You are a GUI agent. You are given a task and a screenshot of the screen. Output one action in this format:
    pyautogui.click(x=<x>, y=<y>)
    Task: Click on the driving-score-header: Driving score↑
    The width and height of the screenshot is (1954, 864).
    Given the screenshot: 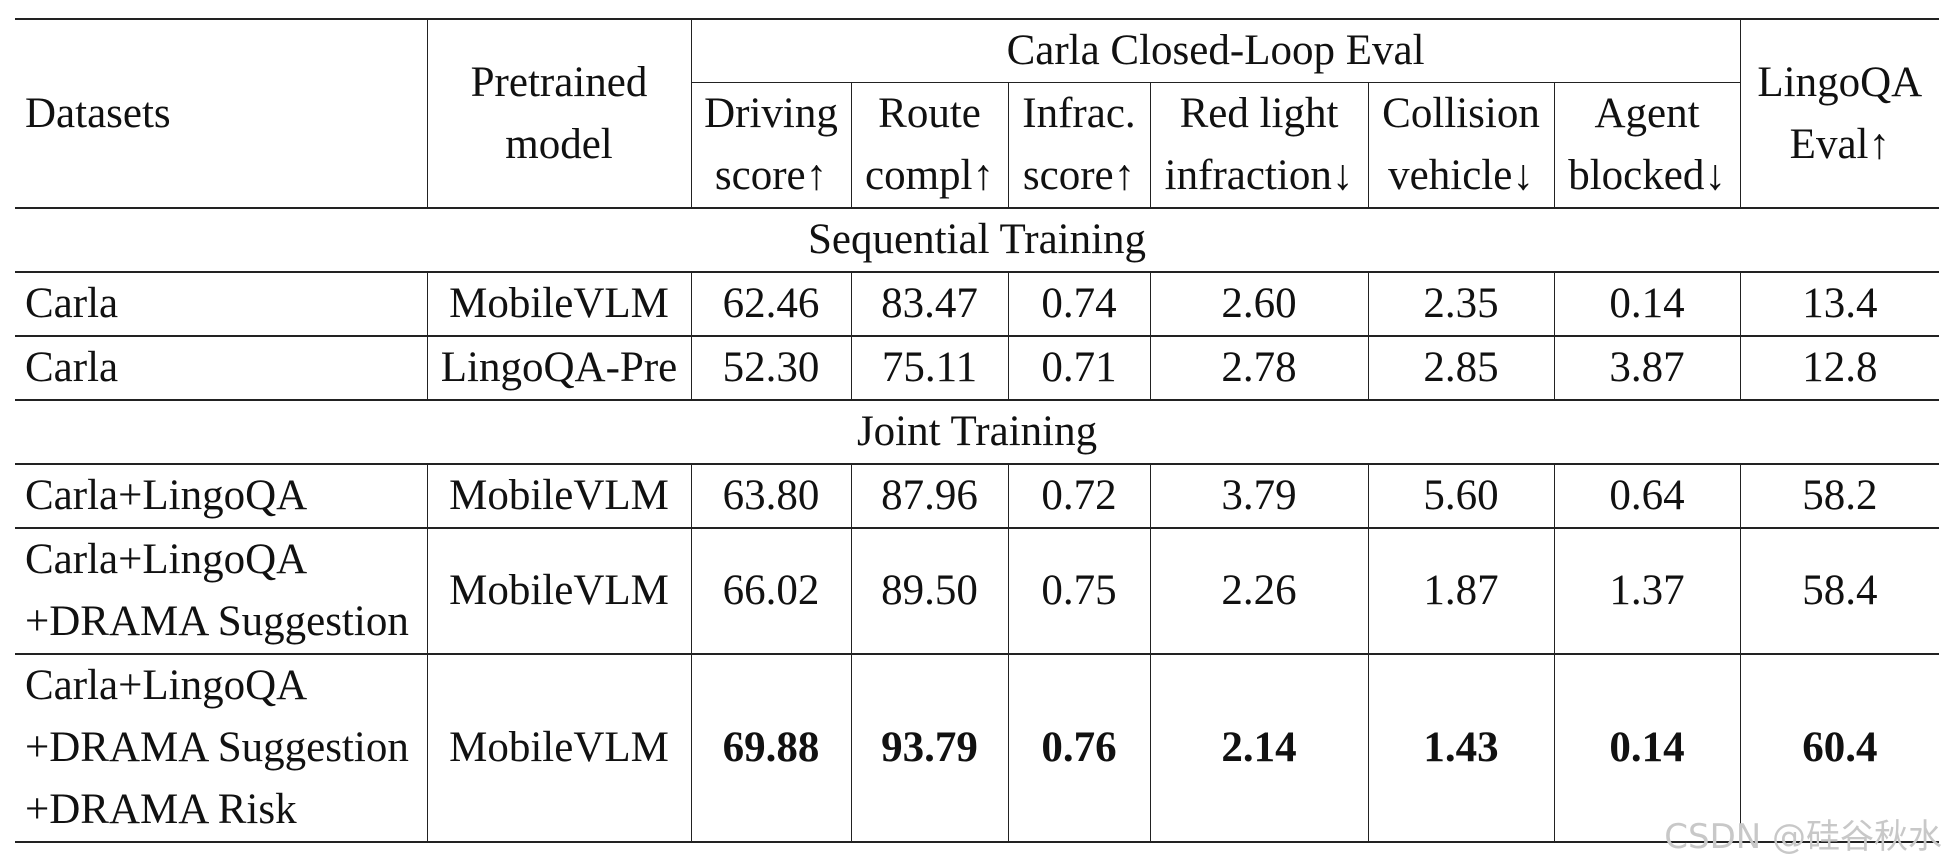 What is the action you would take?
    pyautogui.click(x=771, y=145)
    